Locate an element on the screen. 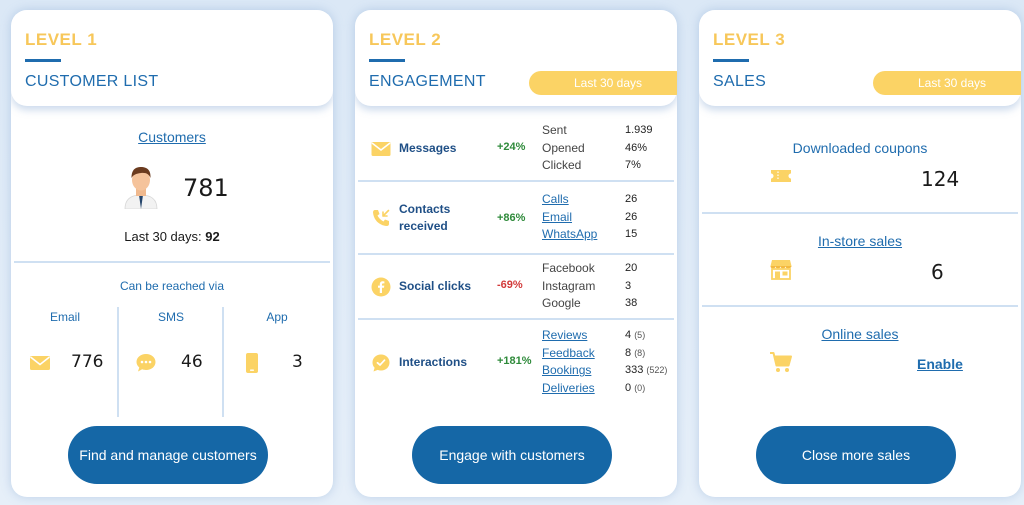 This screenshot has width=1024, height=505. card-header: LEVEL 1 CUSTOMER LIST is located at coordinates (172, 58).